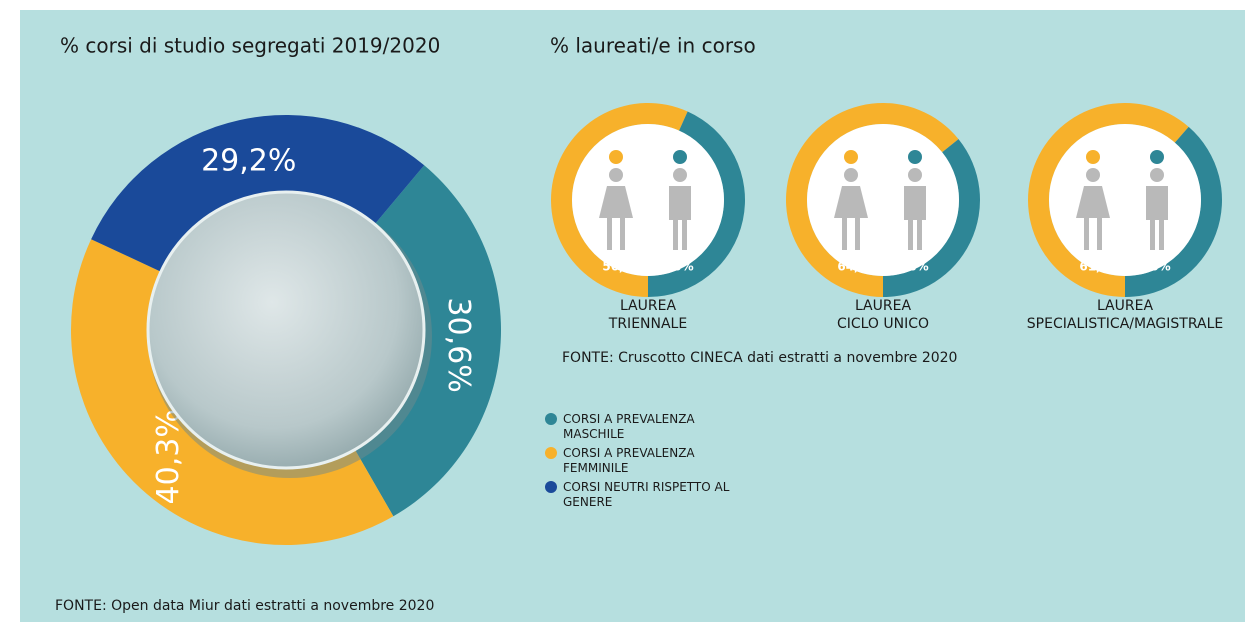 This screenshot has width=1260, height=631. What do you see at coordinates (647, 324) in the screenshot?
I see `chart-label: TRIENNALE` at bounding box center [647, 324].